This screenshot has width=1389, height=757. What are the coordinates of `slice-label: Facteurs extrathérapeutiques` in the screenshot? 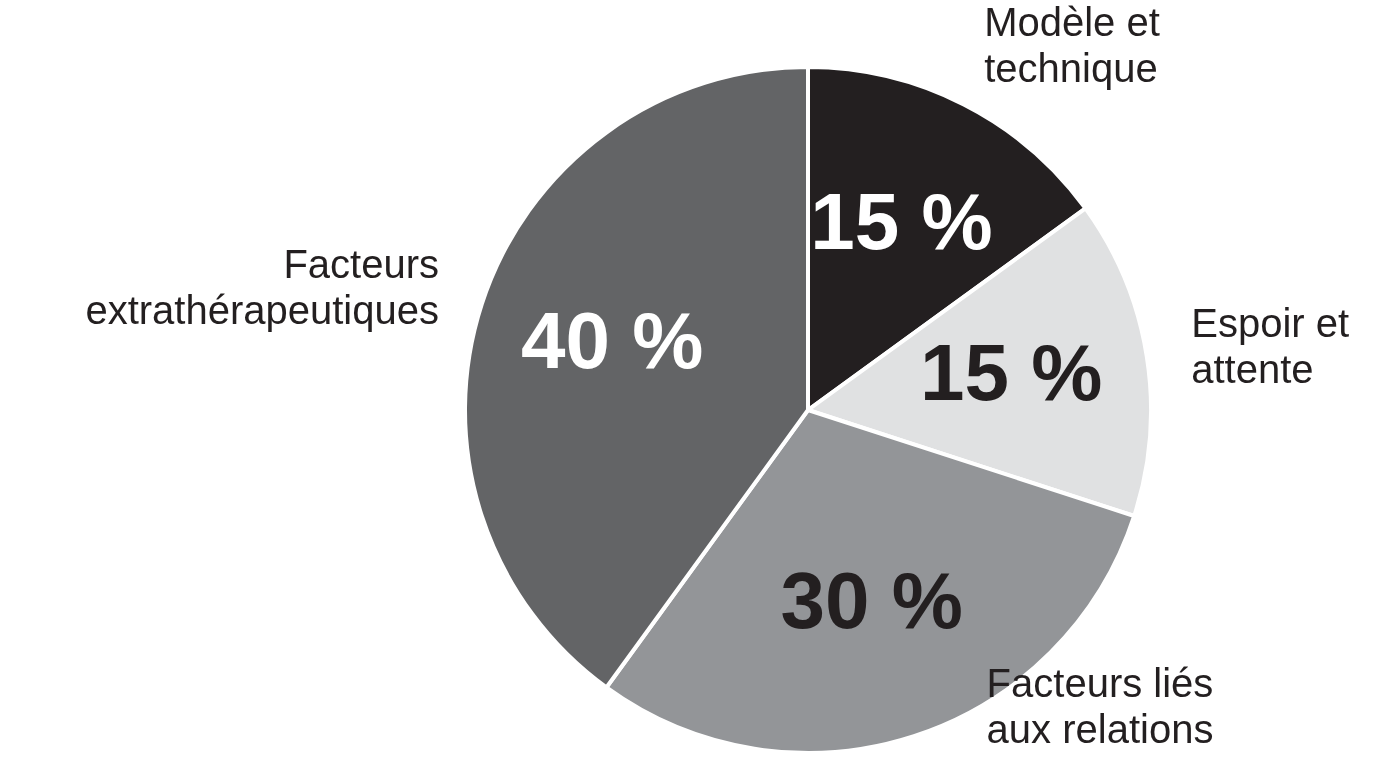 It's located at (262, 287).